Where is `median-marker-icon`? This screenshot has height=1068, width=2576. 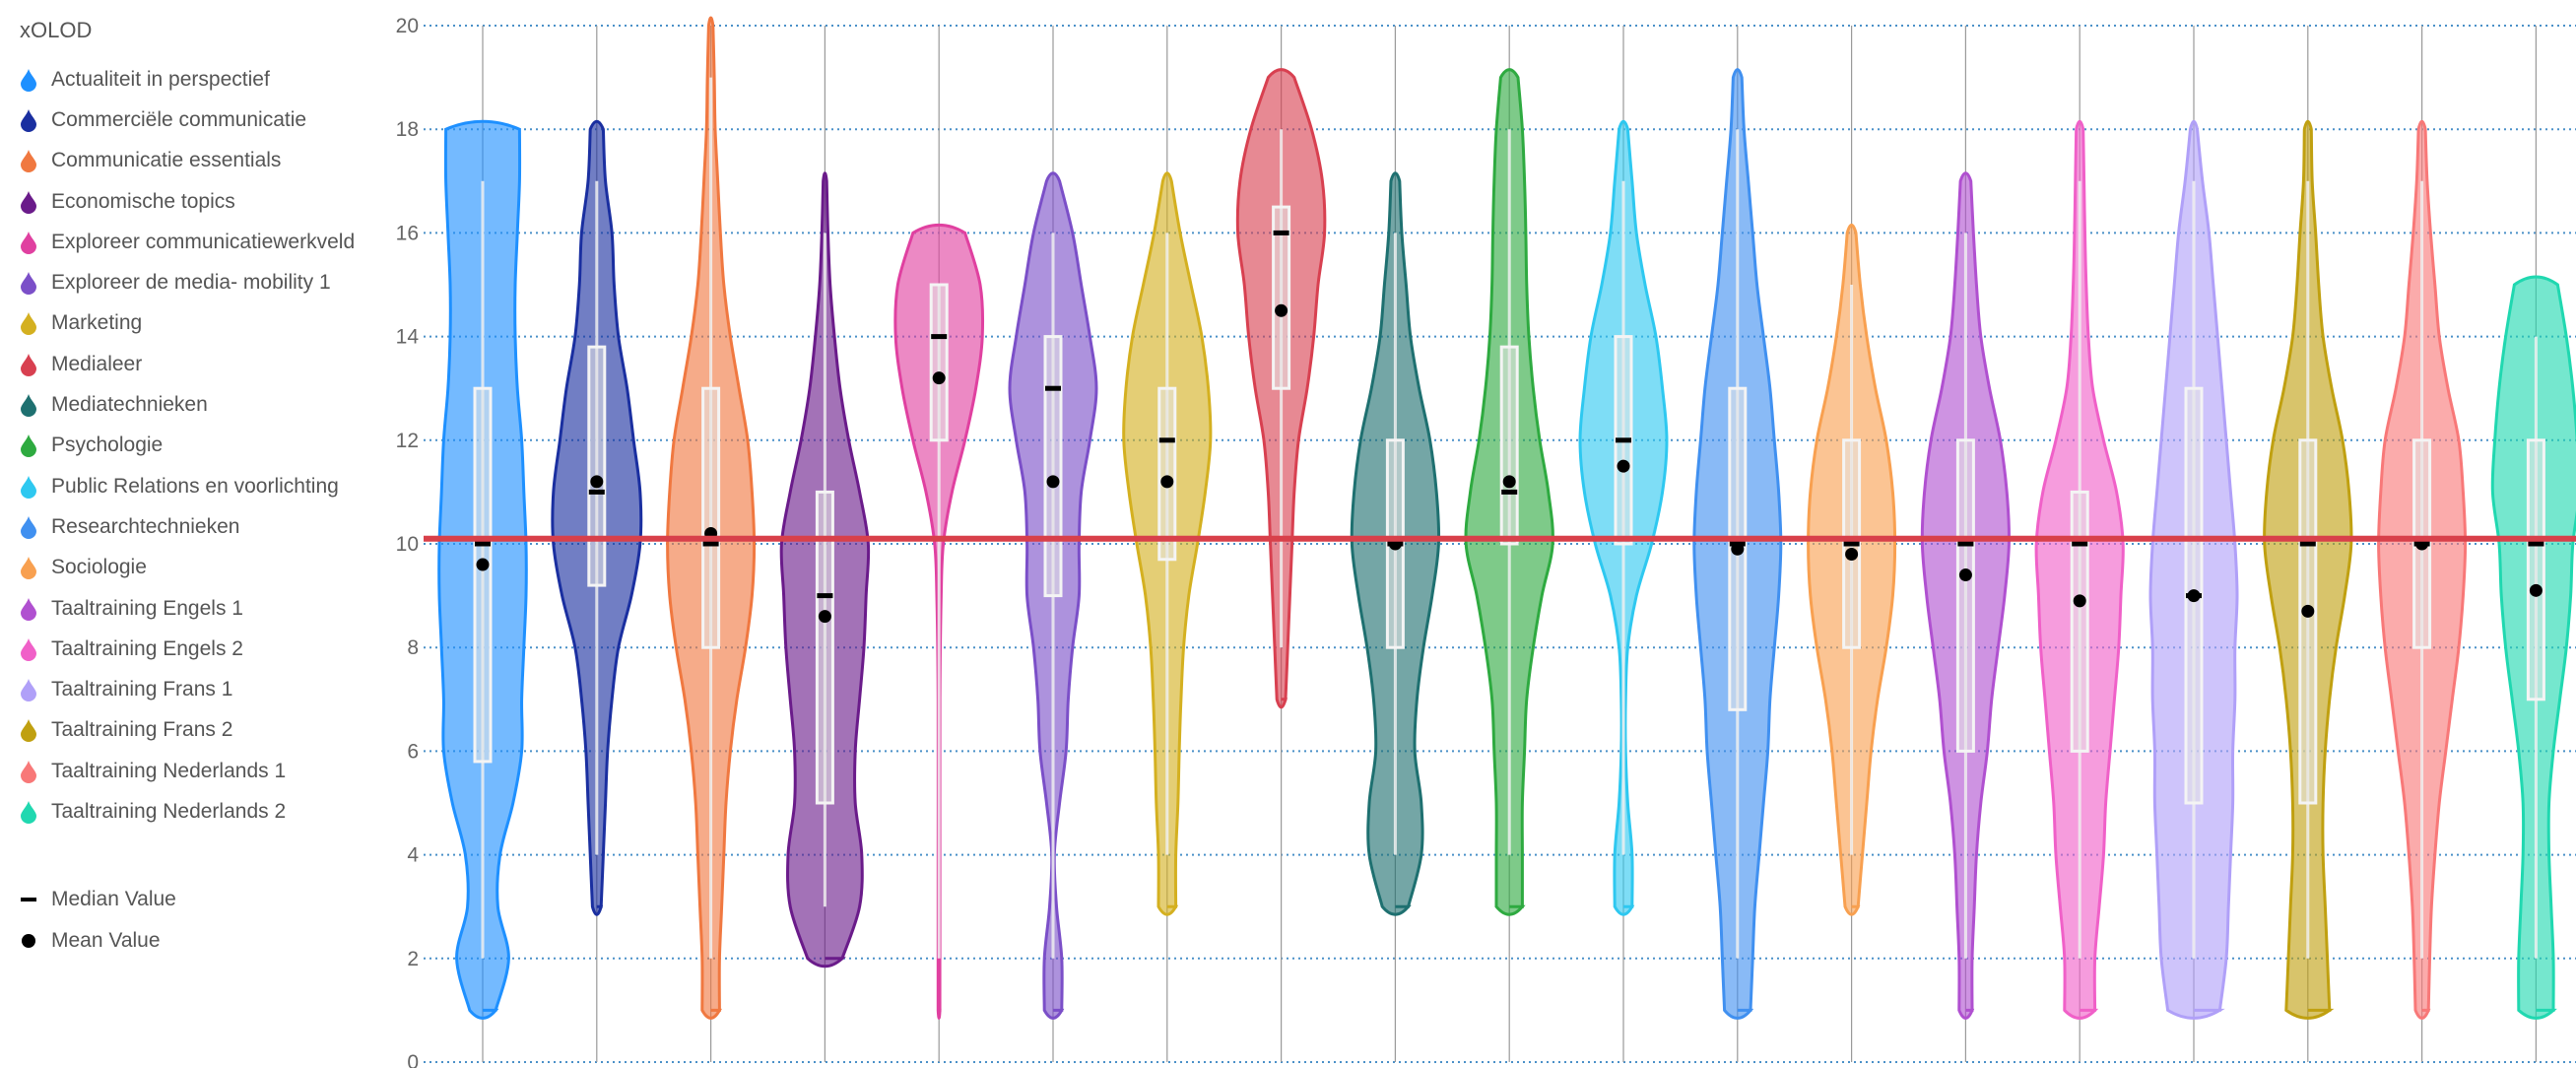
median-marker-icon is located at coordinates (29, 899).